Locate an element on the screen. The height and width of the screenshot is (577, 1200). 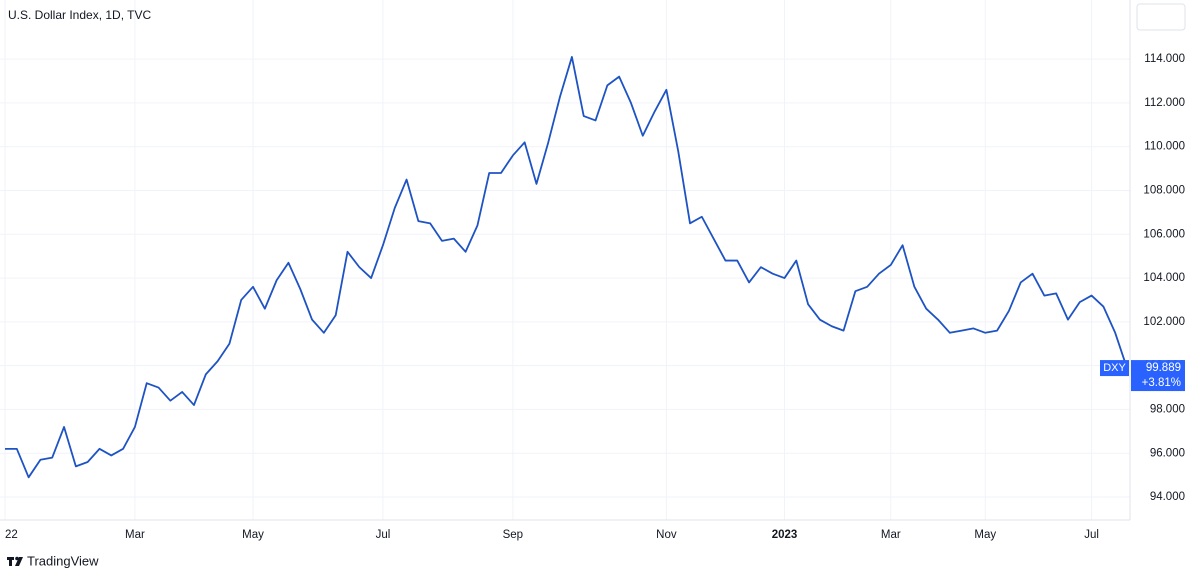
x-tick-label: Sep is located at coordinates (513, 535).